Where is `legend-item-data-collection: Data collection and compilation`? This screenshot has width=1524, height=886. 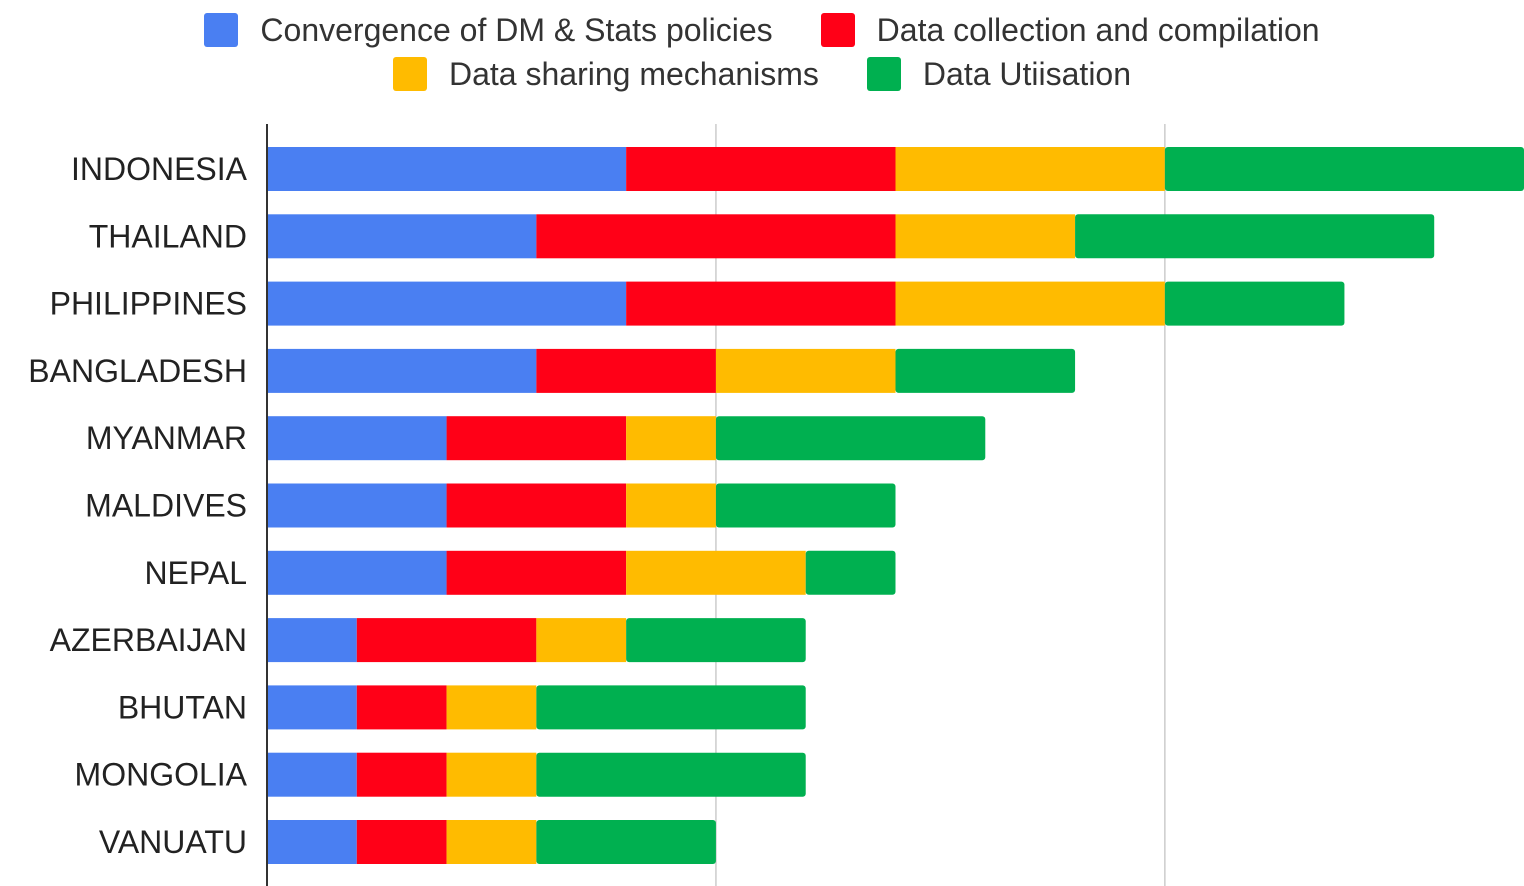
legend-item-data-collection: Data collection and compilation is located at coordinates (1070, 30).